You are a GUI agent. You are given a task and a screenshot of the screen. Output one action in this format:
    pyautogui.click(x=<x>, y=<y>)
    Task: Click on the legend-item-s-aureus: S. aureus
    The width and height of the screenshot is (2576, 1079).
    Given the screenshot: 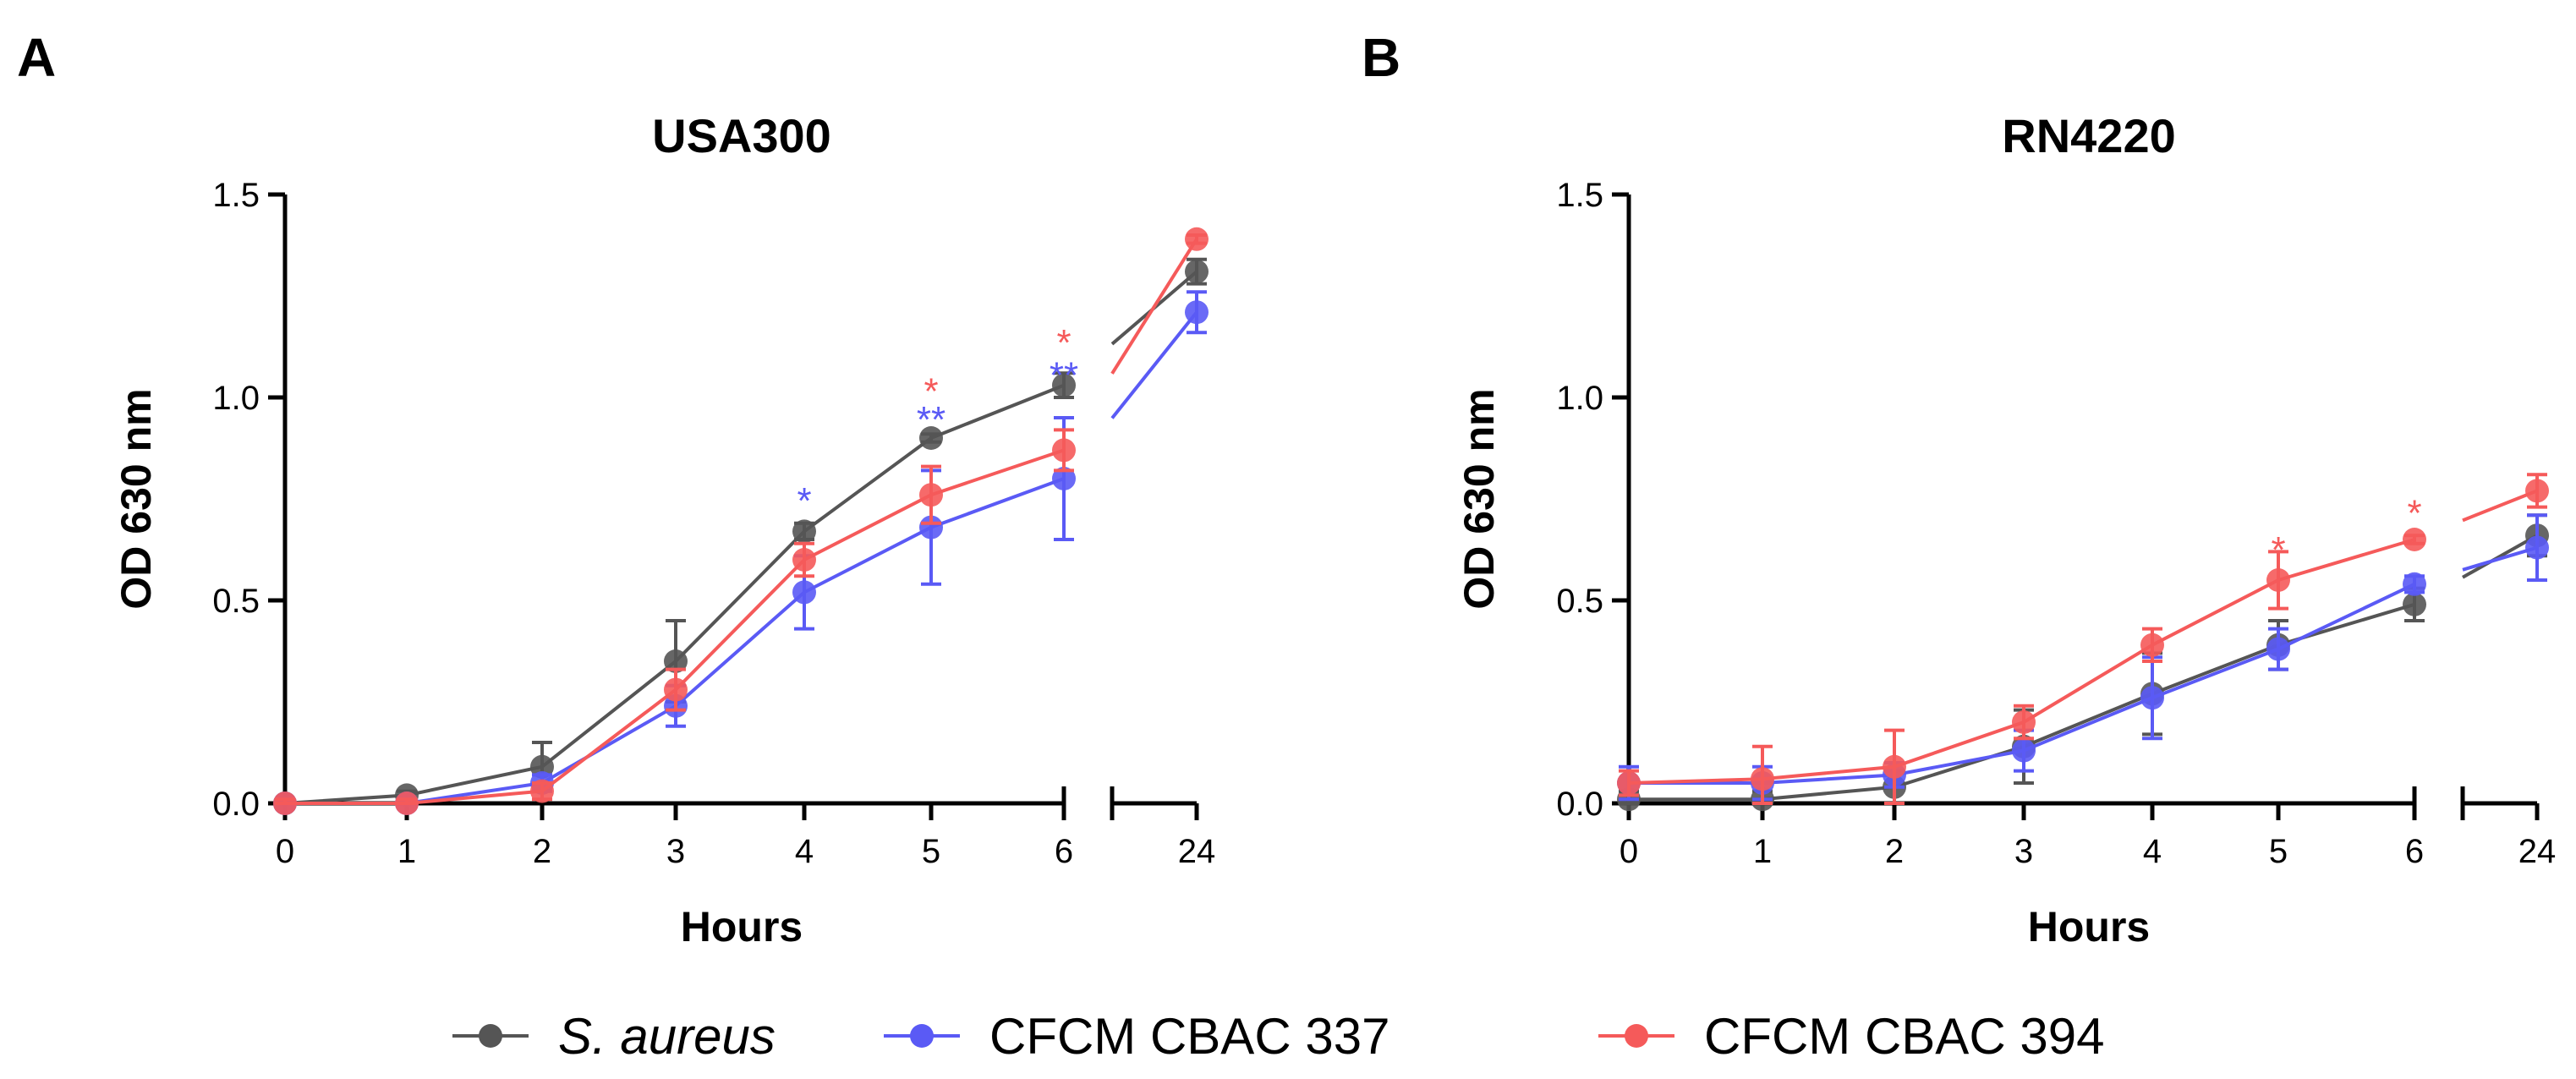 What is the action you would take?
    pyautogui.click(x=614, y=1036)
    